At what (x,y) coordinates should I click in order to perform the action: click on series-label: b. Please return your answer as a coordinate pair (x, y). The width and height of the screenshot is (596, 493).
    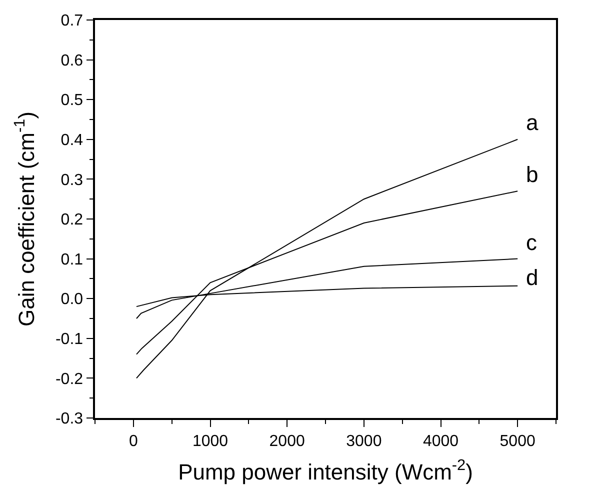
    Looking at the image, I should click on (532, 174).